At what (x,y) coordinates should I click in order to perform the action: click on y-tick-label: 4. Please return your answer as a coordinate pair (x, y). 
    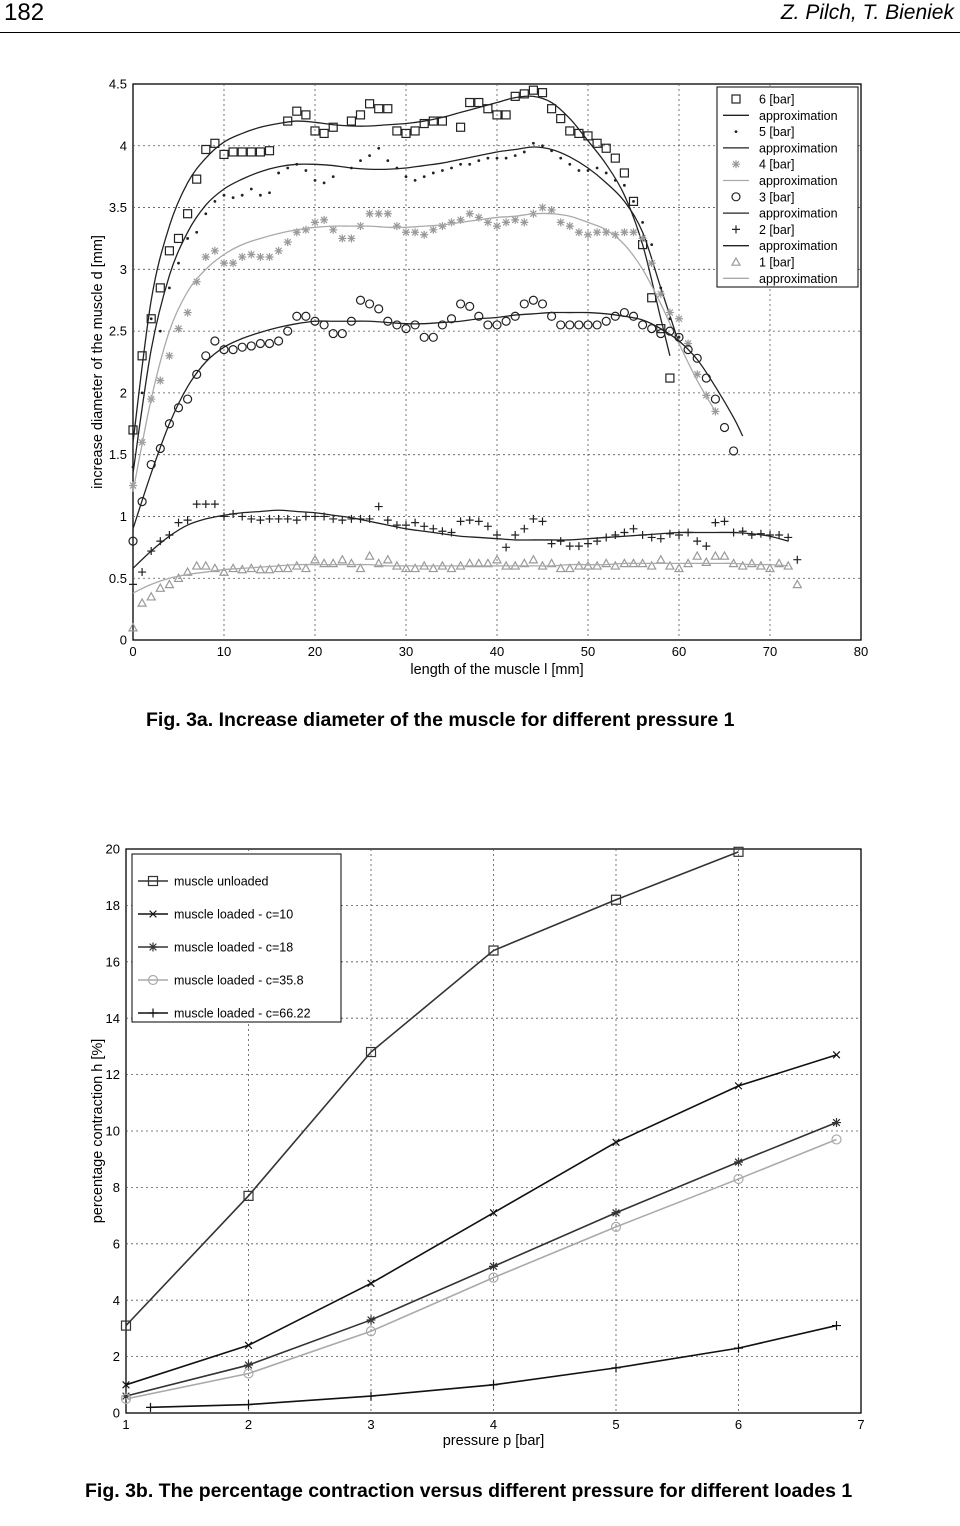
    Looking at the image, I should click on (123, 145).